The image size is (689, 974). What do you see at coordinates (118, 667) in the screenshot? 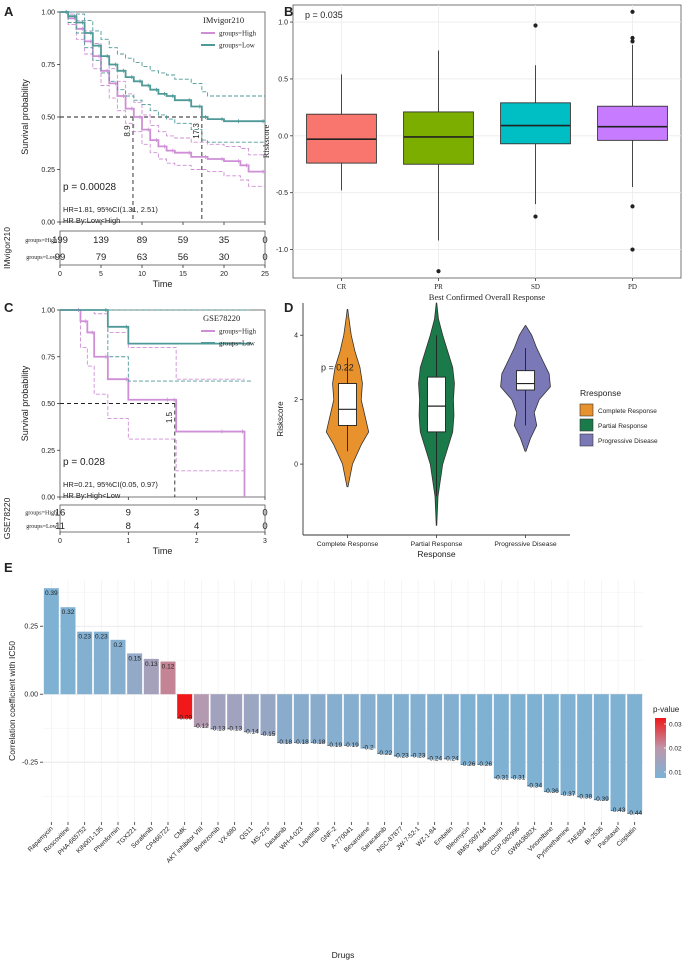
I see `bar-Phenformin` at bounding box center [118, 667].